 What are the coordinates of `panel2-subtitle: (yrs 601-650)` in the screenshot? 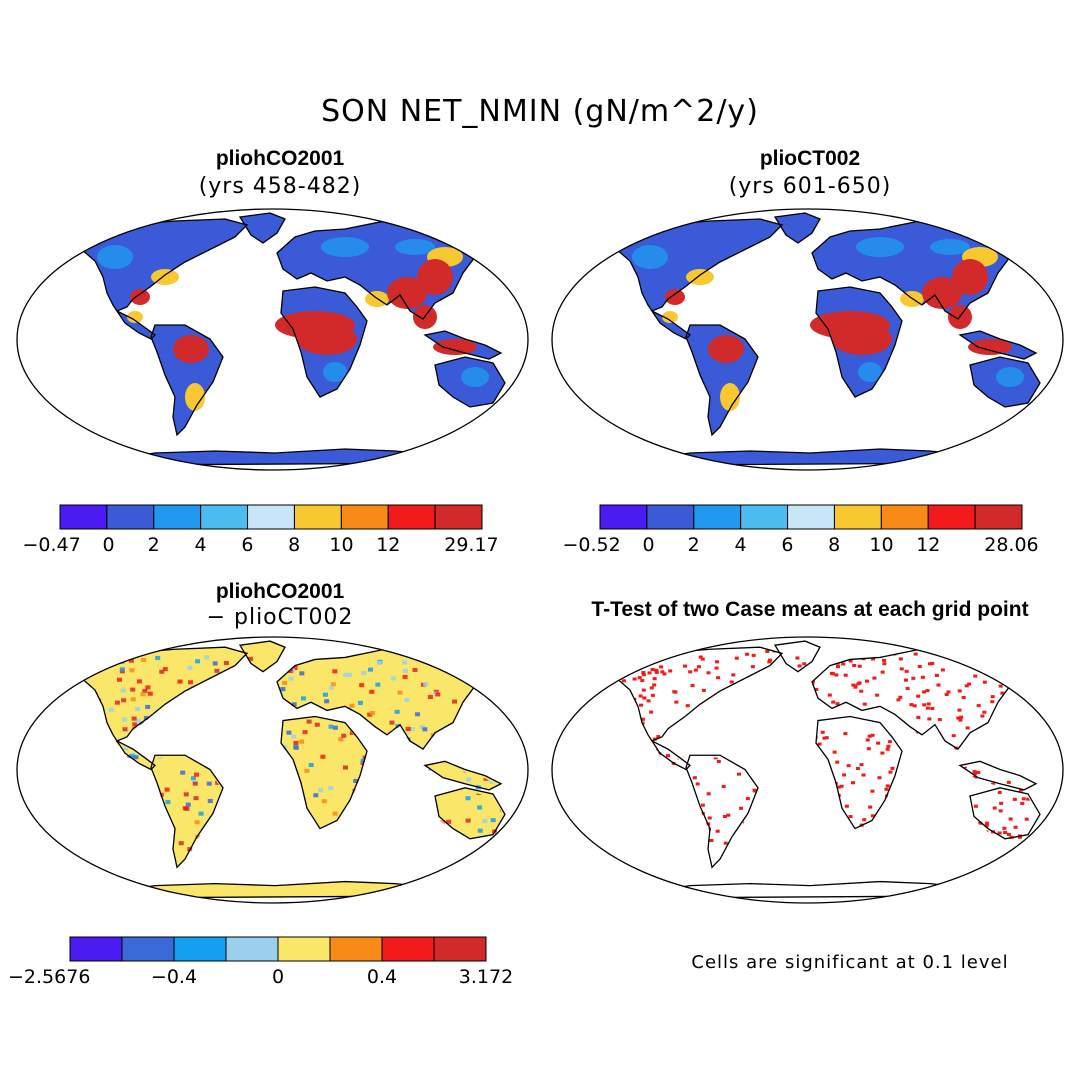 It's located at (810, 186).